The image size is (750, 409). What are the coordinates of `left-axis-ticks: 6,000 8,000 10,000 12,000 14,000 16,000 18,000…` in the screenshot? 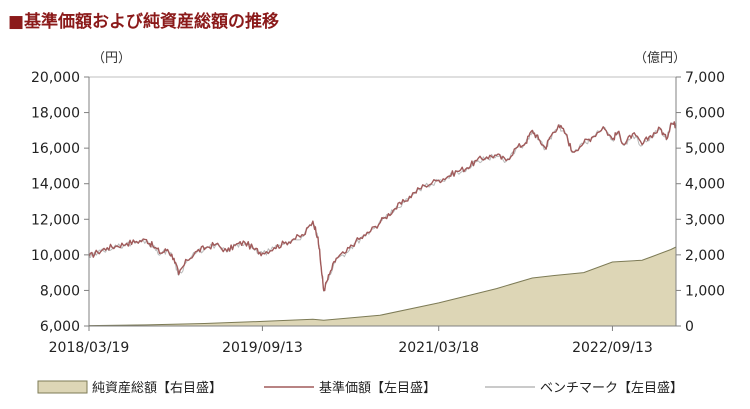 It's located at (60, 202).